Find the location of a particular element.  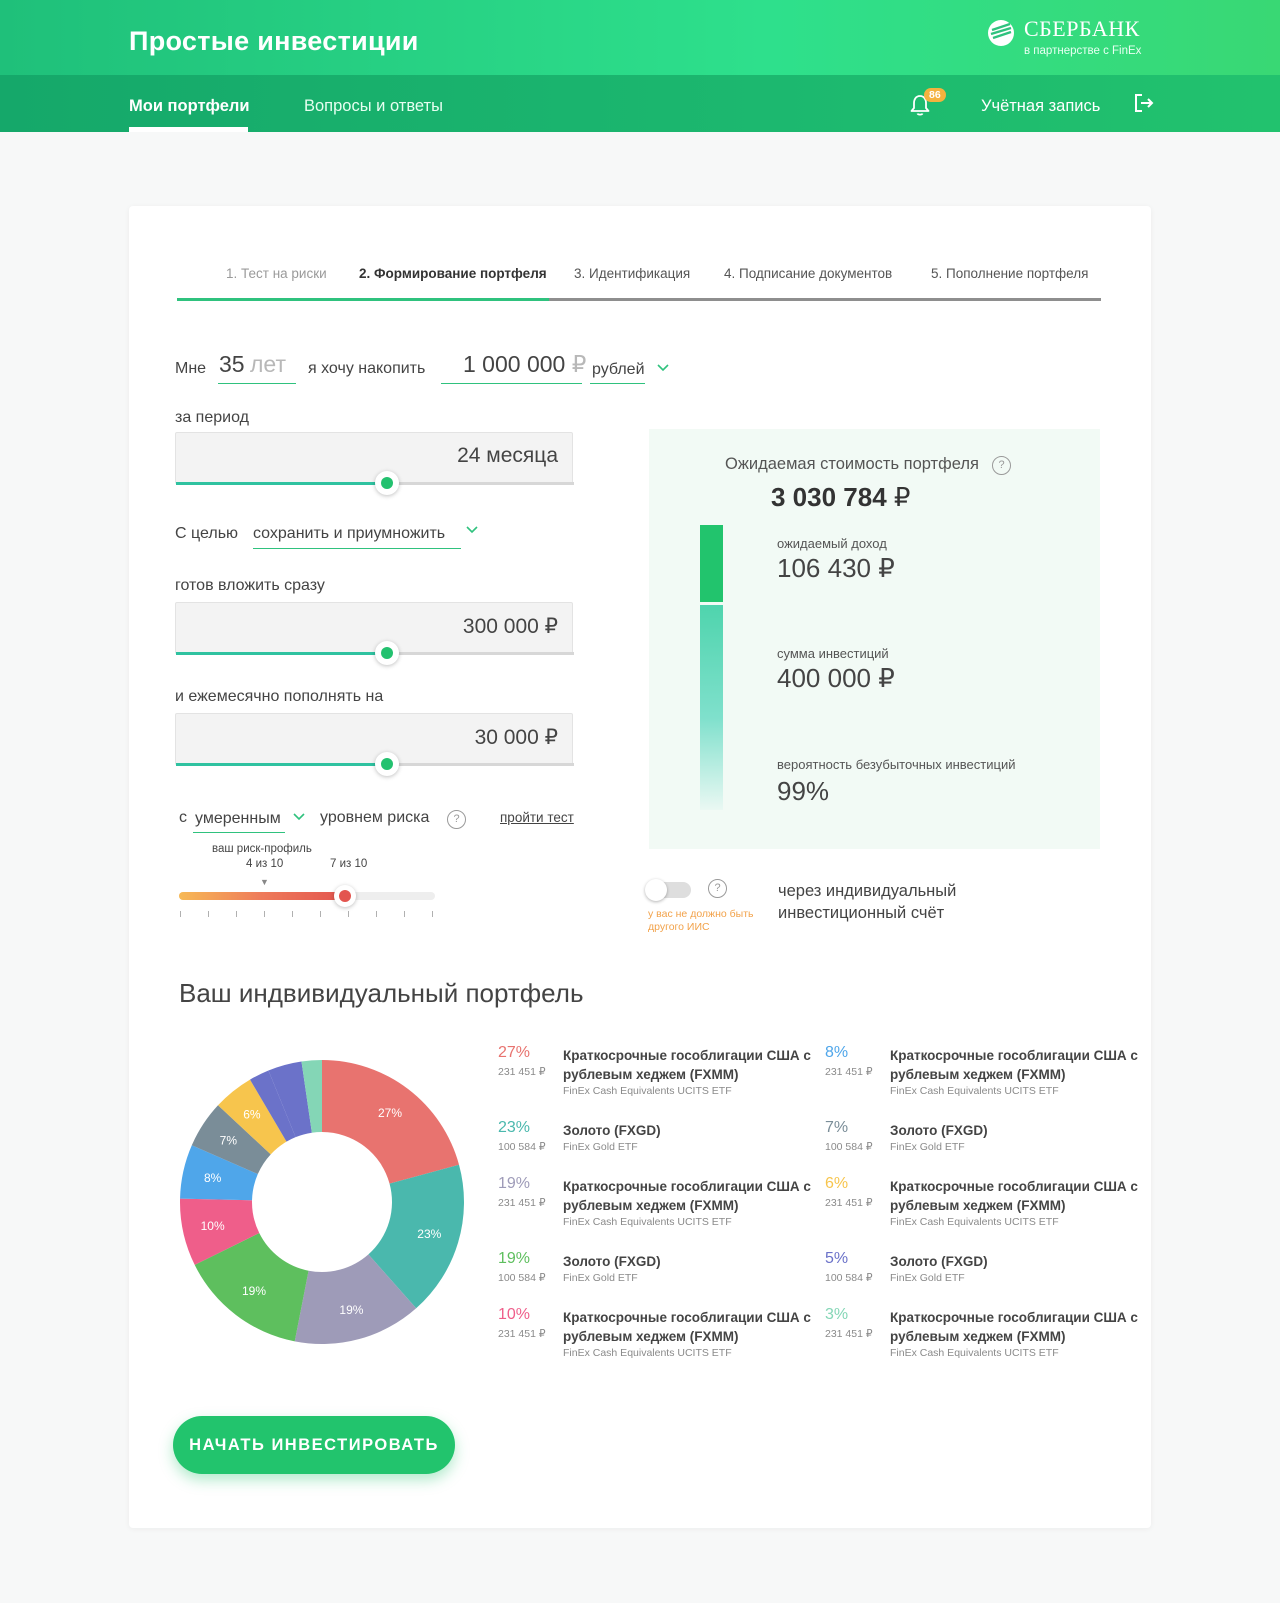

income-label: ожидаемый доход is located at coordinates (832, 543).